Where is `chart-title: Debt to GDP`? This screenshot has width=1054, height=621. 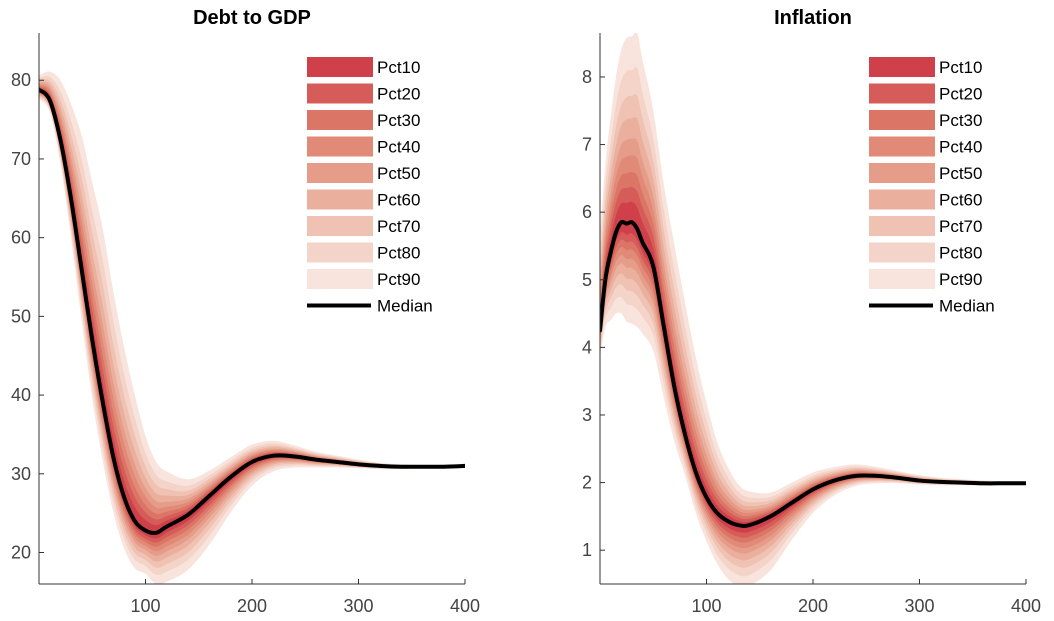 chart-title: Debt to GDP is located at coordinates (252, 18).